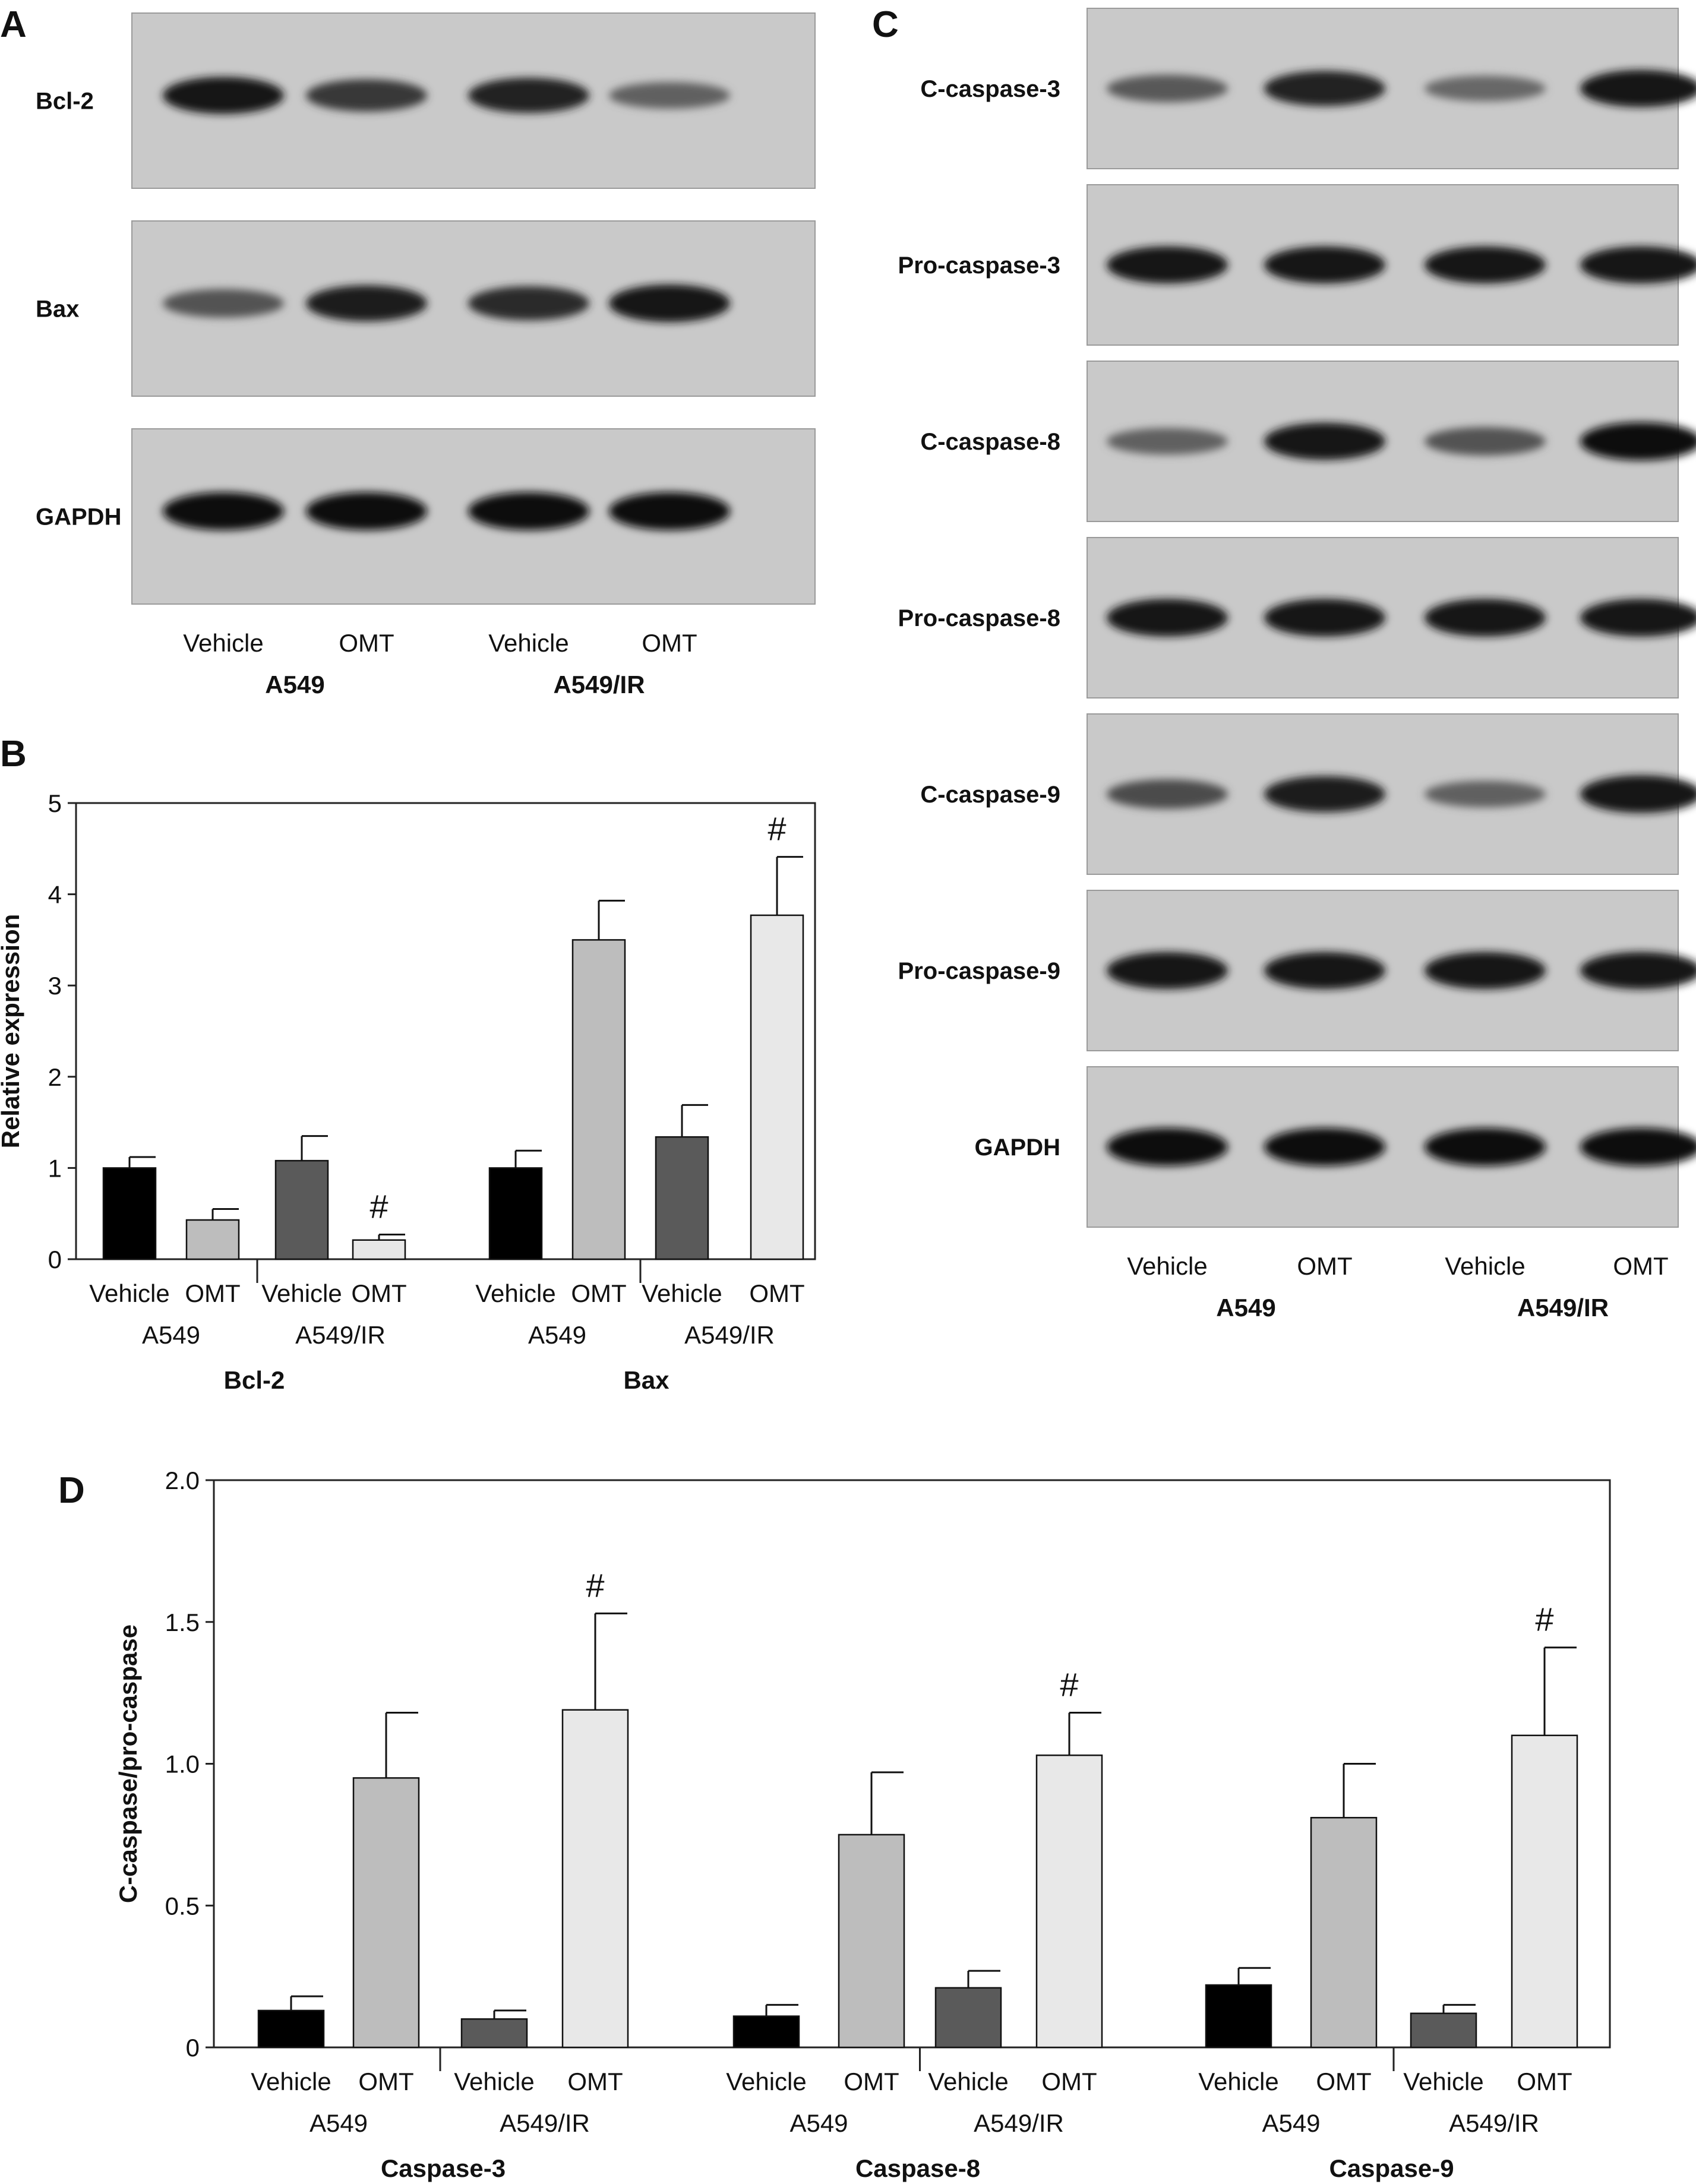 This screenshot has height=2184, width=1696. Describe the element at coordinates (57, 309) in the screenshot. I see `blot-label: Bax` at that location.